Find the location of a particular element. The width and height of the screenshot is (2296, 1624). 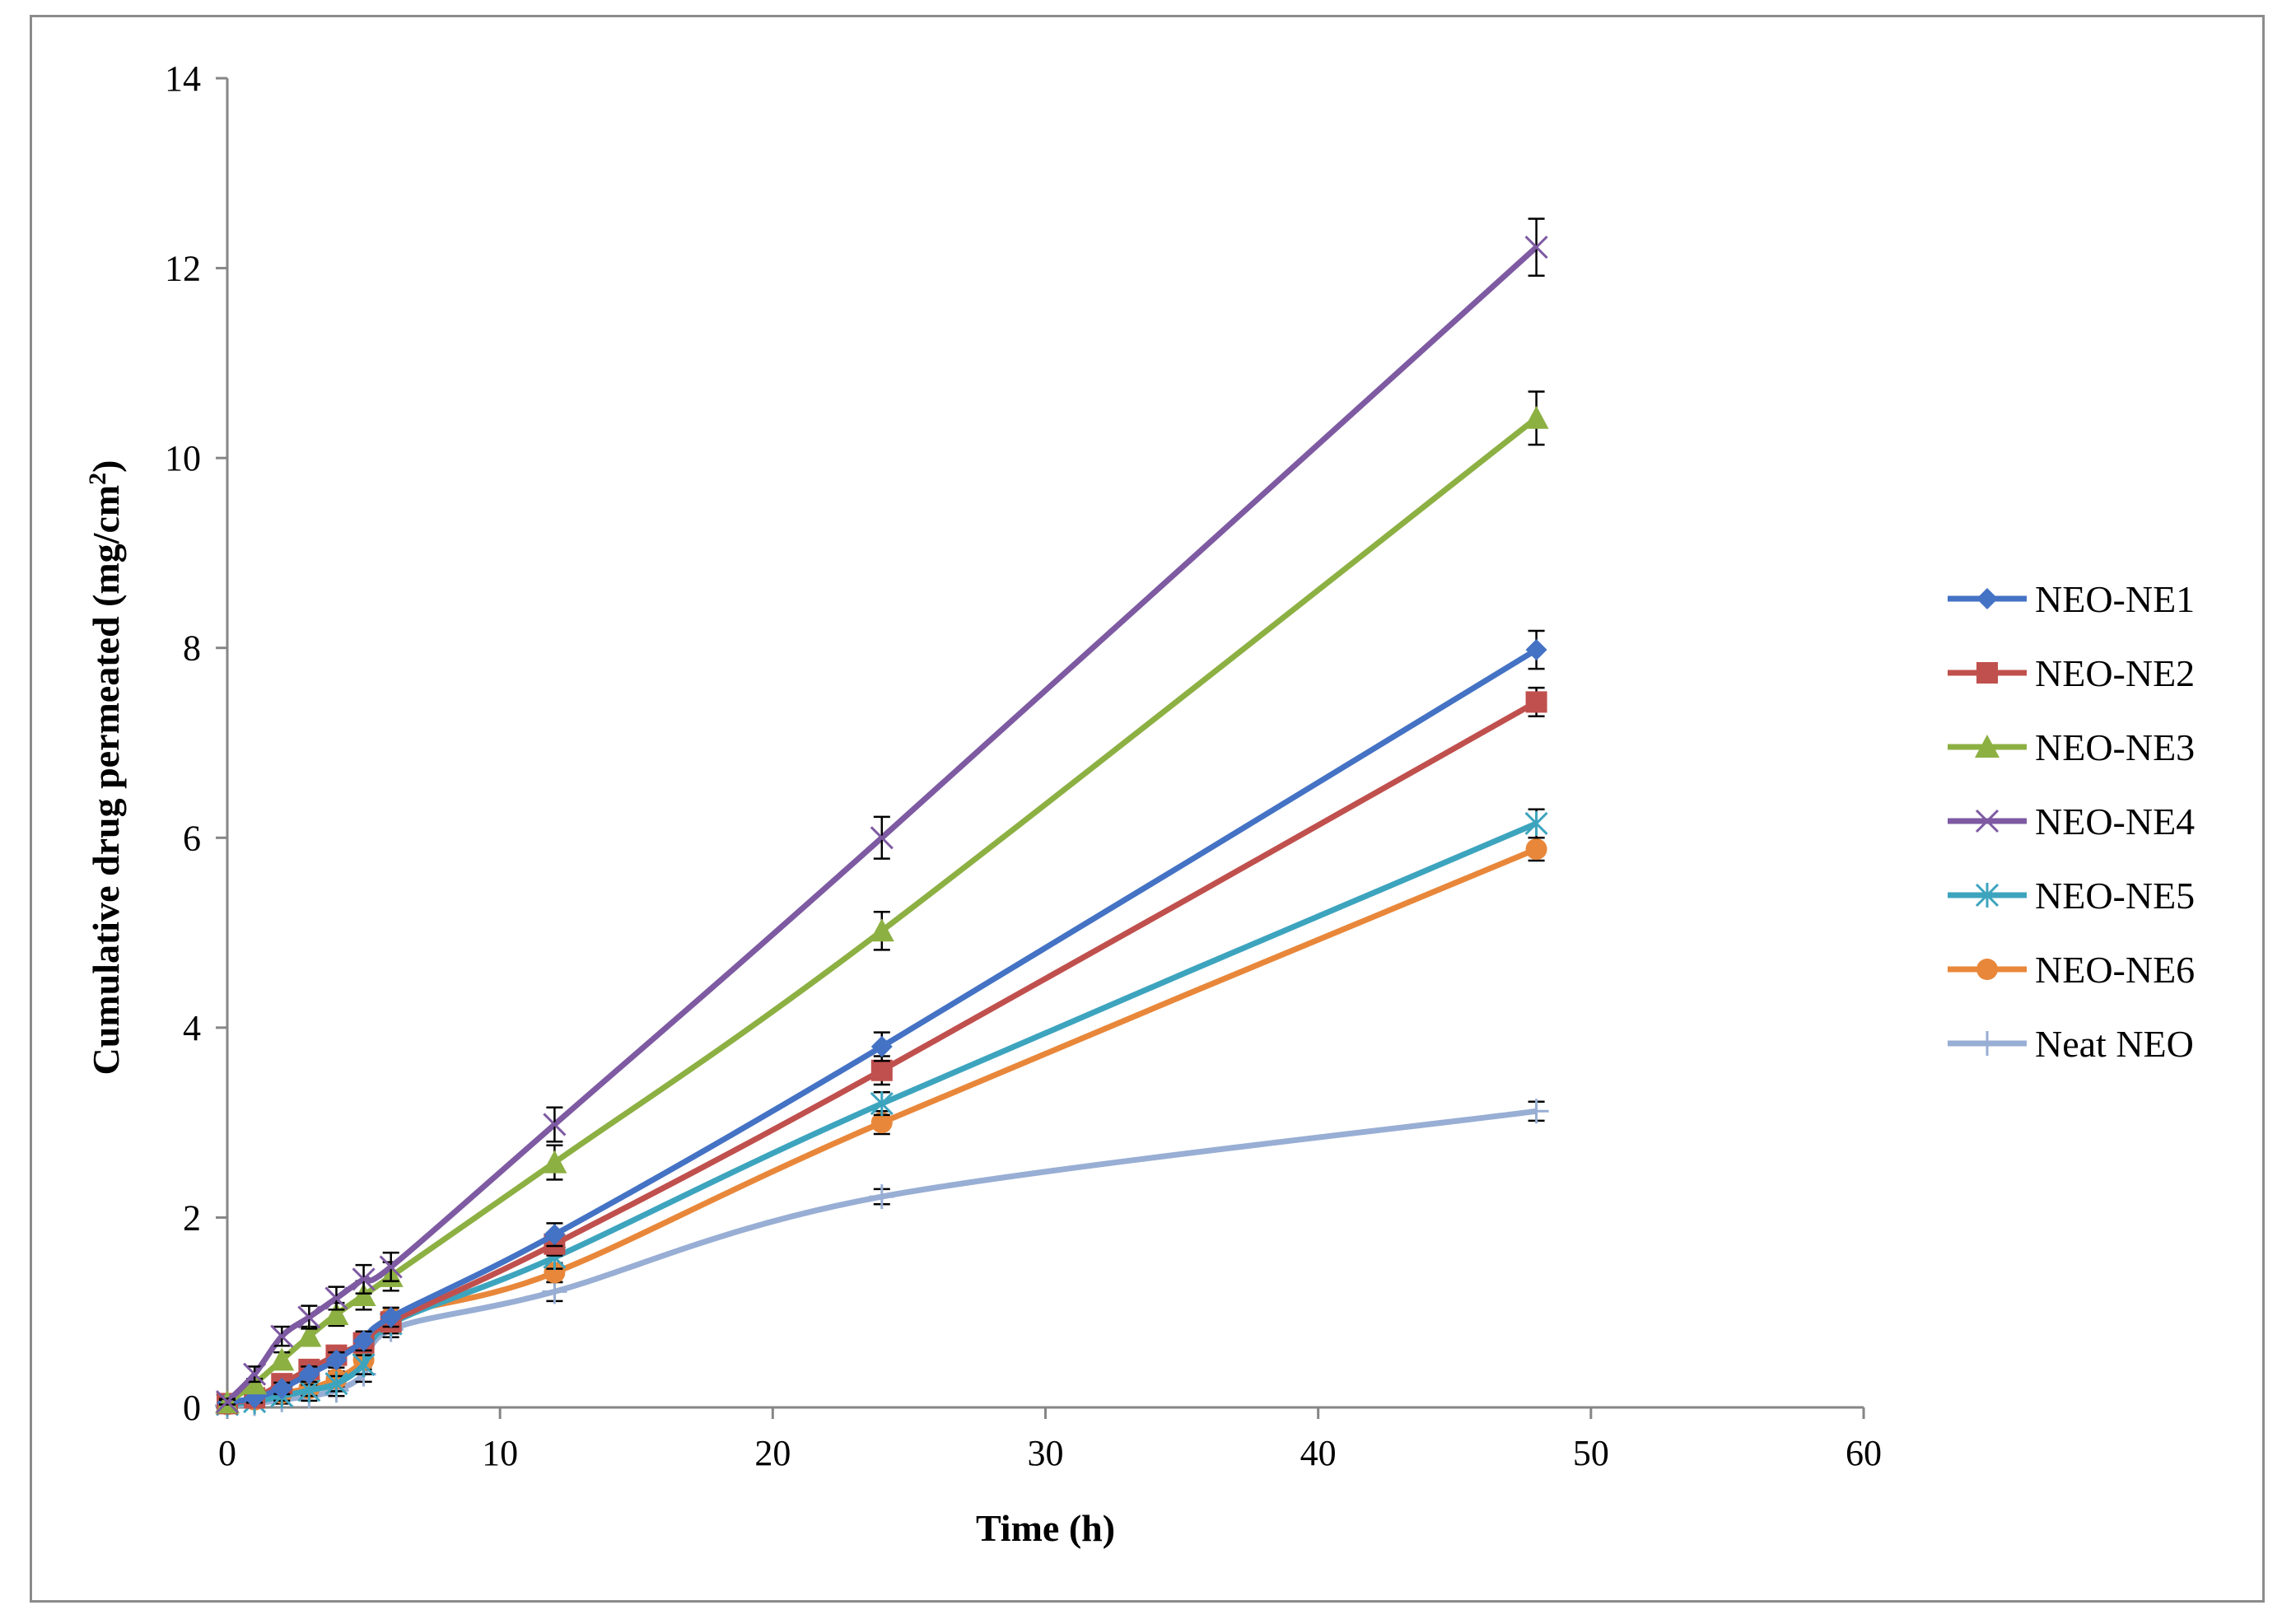

y-axis-title: Cumulative drug permeated (mg/cm2) is located at coordinates (105, 767).